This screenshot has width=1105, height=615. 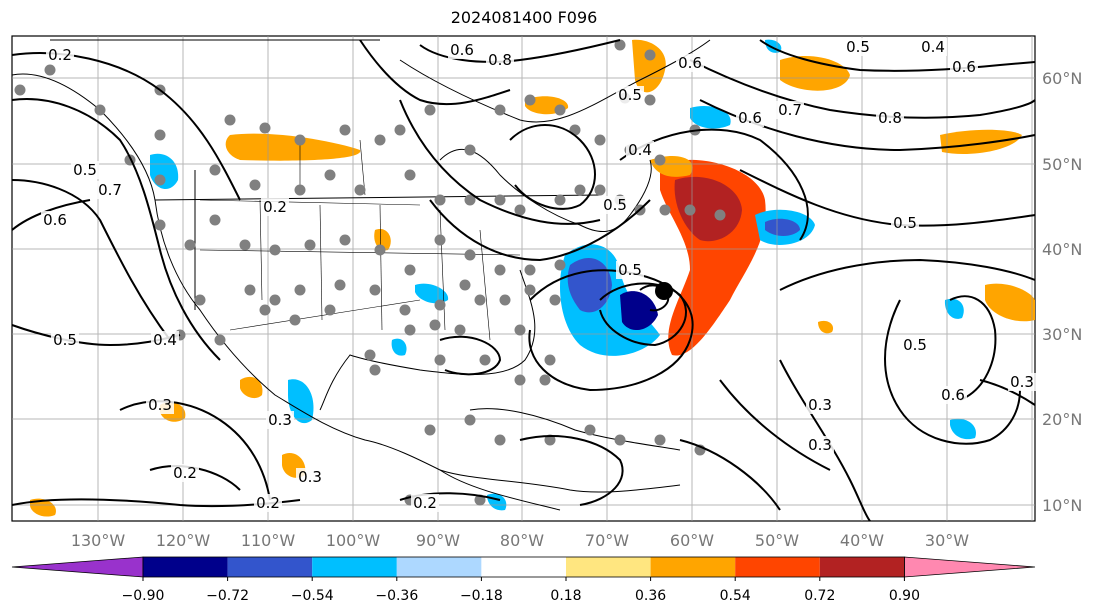 I want to click on darkblue-anomaly, so click(x=639, y=311).